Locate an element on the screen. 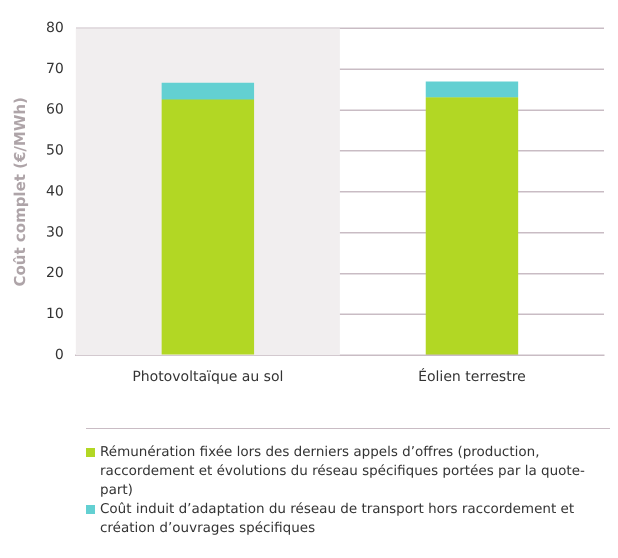  y-tick-label: 60 is located at coordinates (55, 110).